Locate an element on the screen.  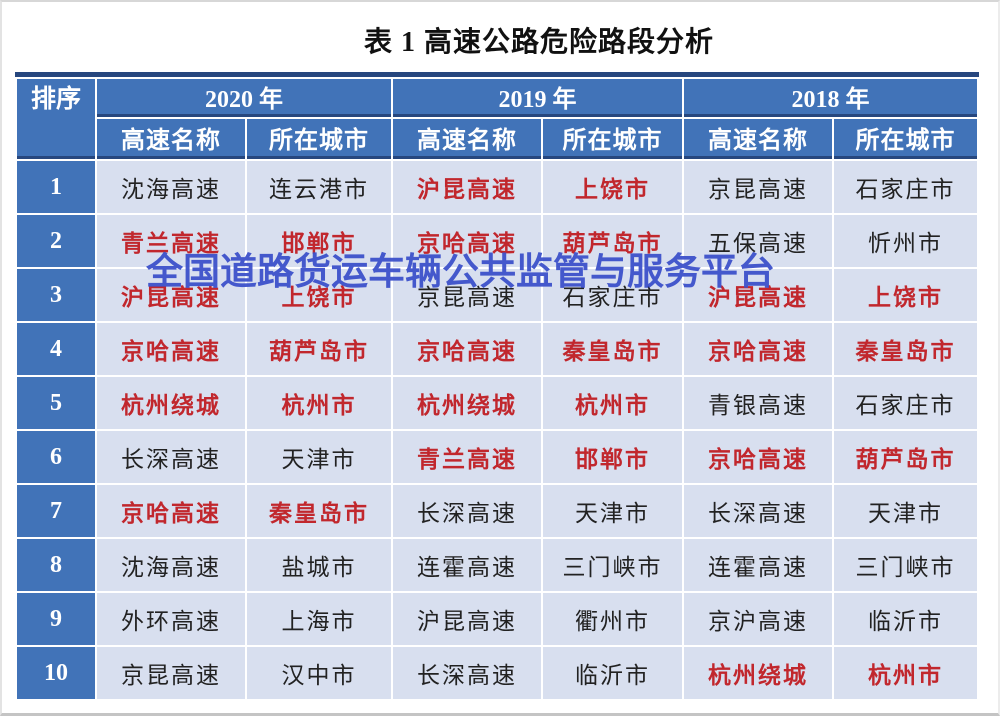
table-row: 3 沪昆高速 上饶市 京昆高速 石家庄市 沪昆高速 上饶市 is located at coordinates (497, 295).